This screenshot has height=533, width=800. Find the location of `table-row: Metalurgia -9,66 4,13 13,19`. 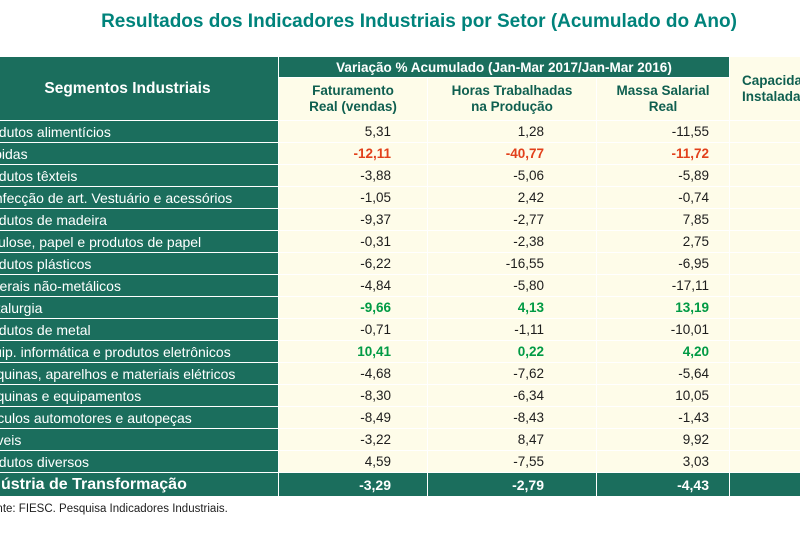

table-row: Metalurgia -9,66 4,13 13,19 is located at coordinates (400, 307).